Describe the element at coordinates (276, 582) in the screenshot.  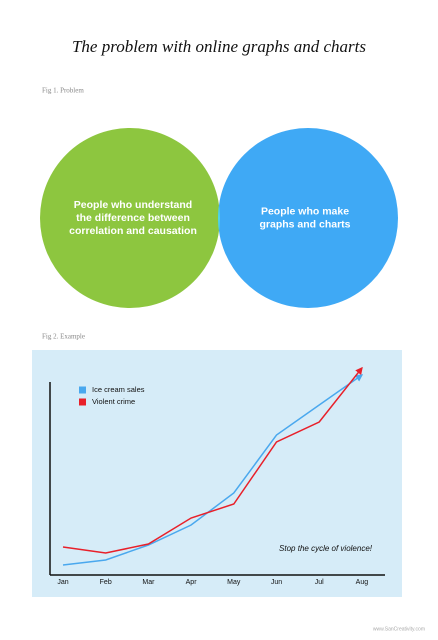
I see `x-tick-label: Jun` at that location.